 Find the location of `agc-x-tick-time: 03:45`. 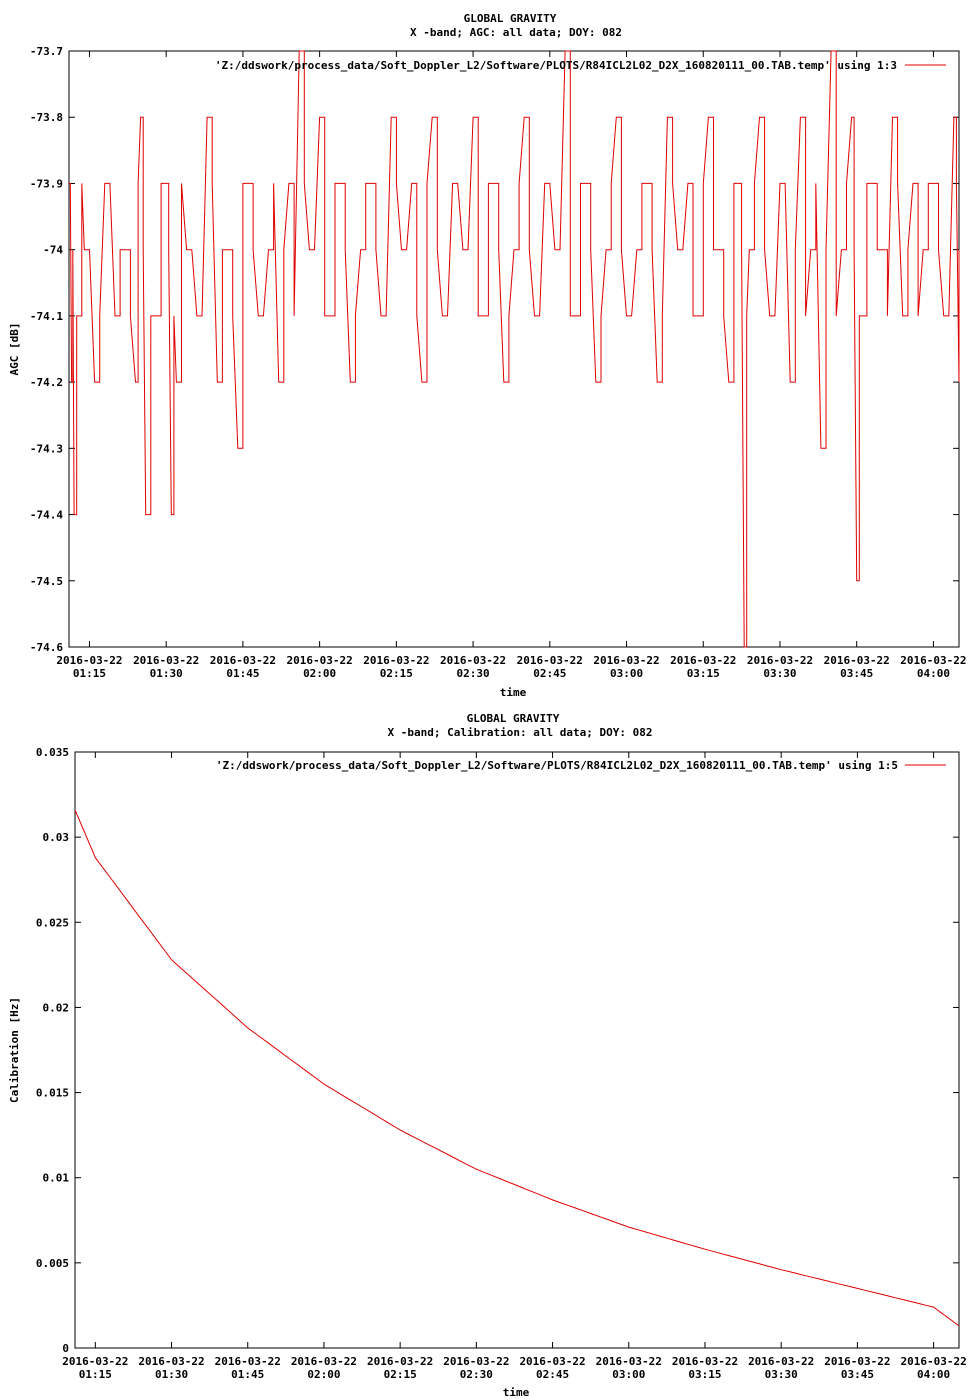

agc-x-tick-time: 03:45 is located at coordinates (856, 673).